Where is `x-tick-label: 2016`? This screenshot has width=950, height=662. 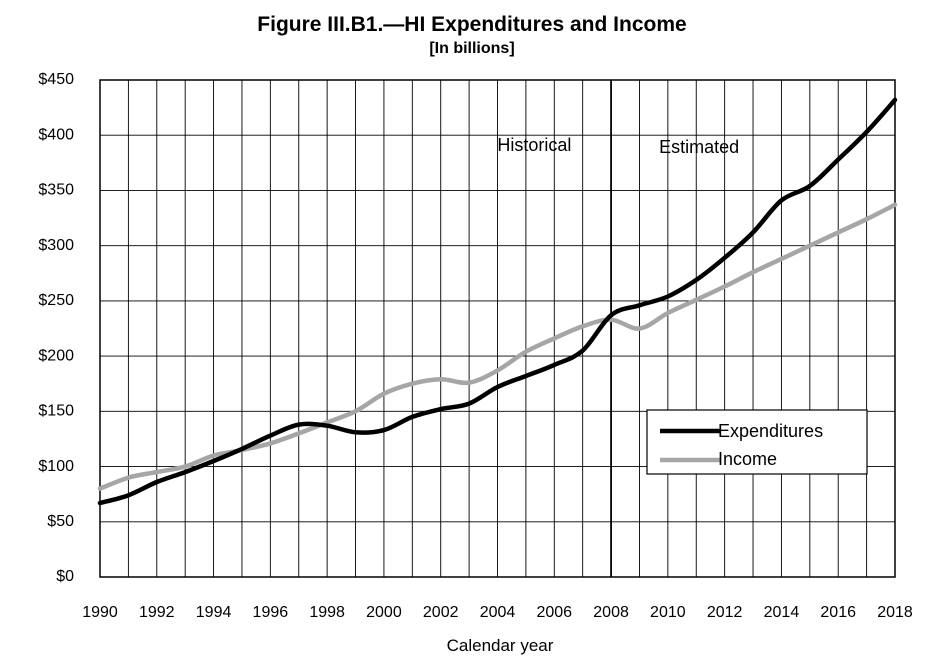 x-tick-label: 2016 is located at coordinates (838, 612).